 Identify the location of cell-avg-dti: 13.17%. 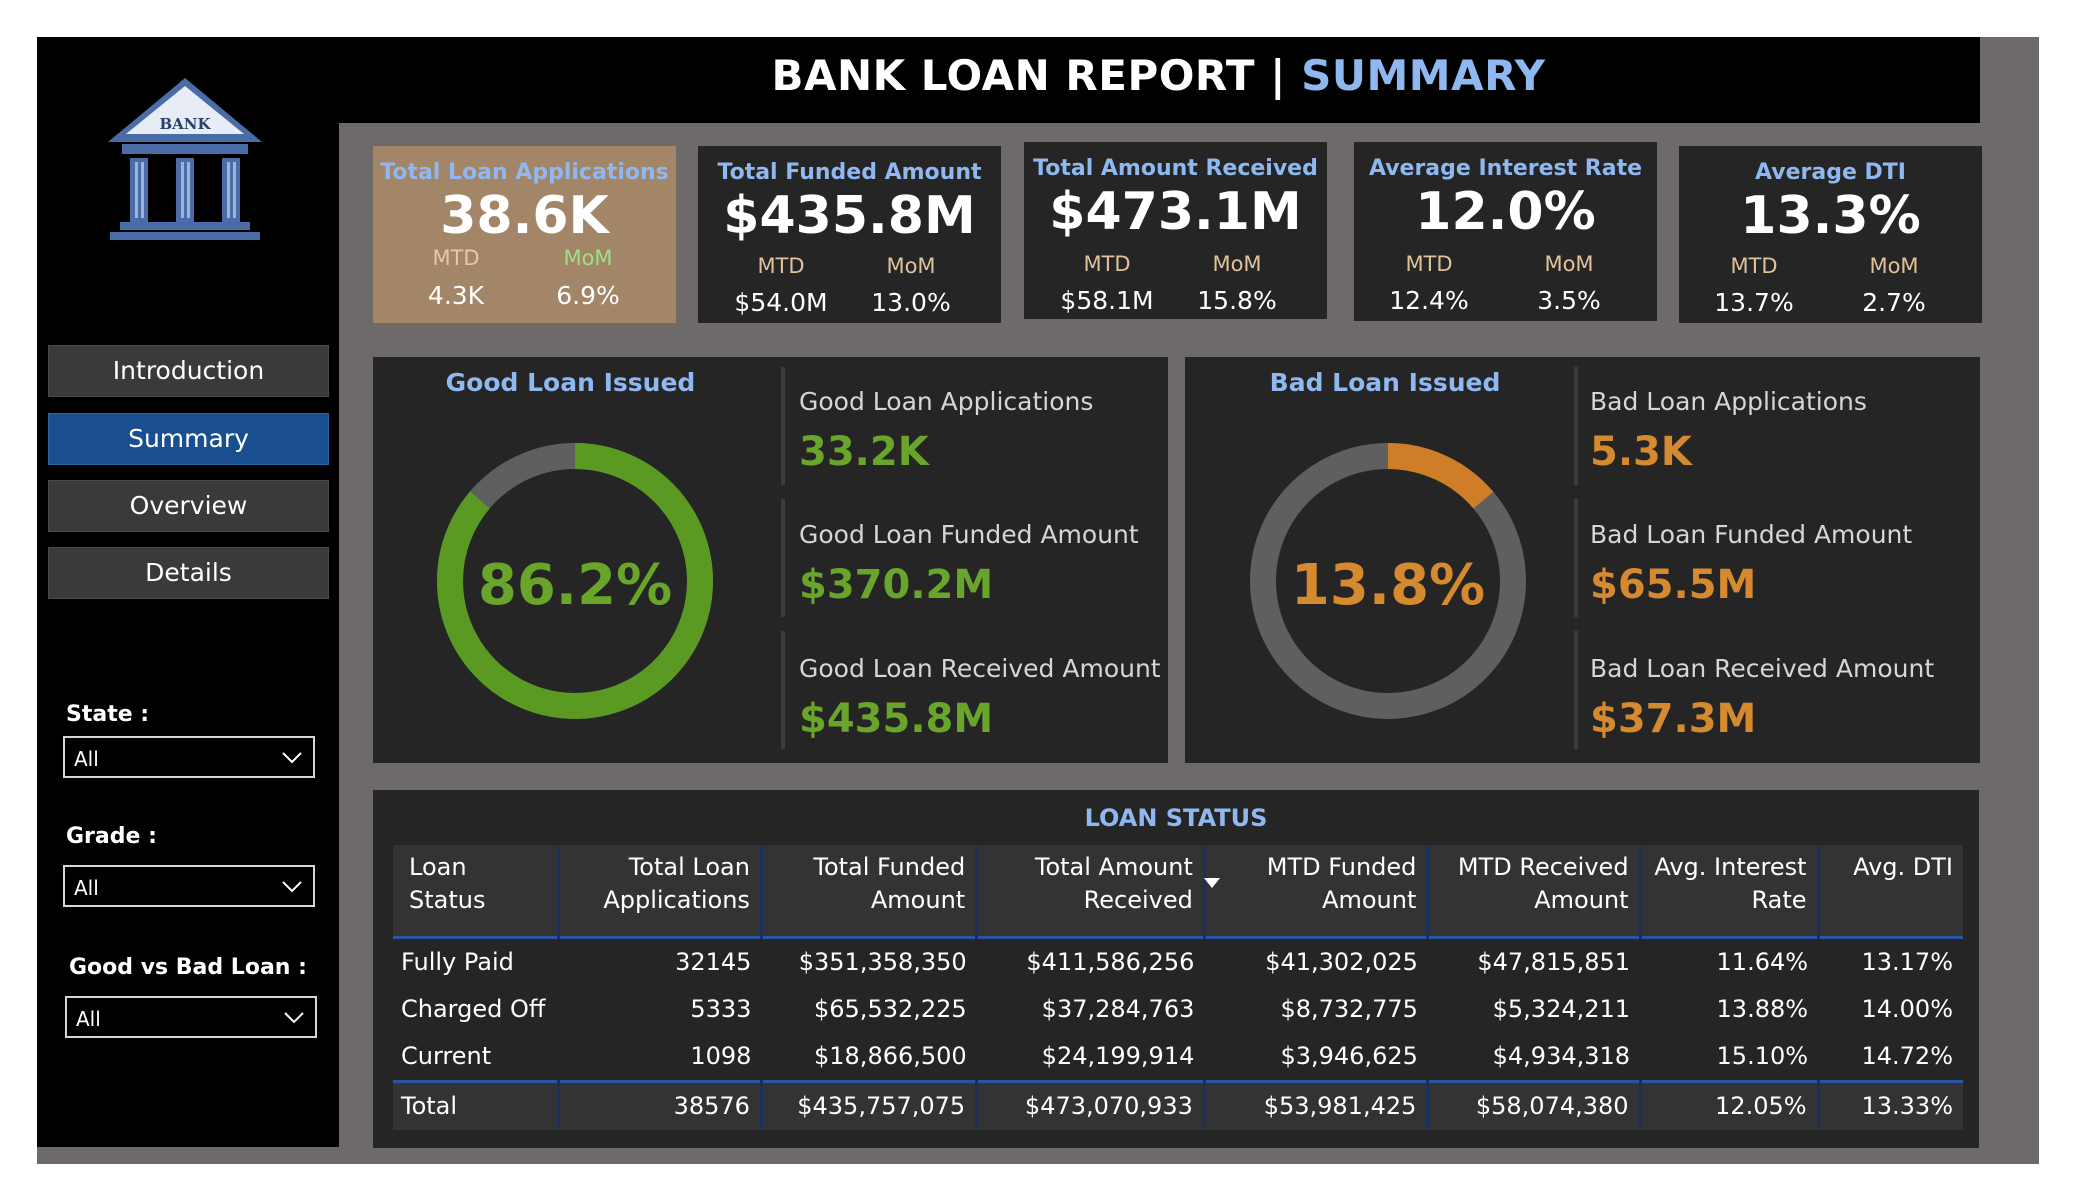
(1890, 960).